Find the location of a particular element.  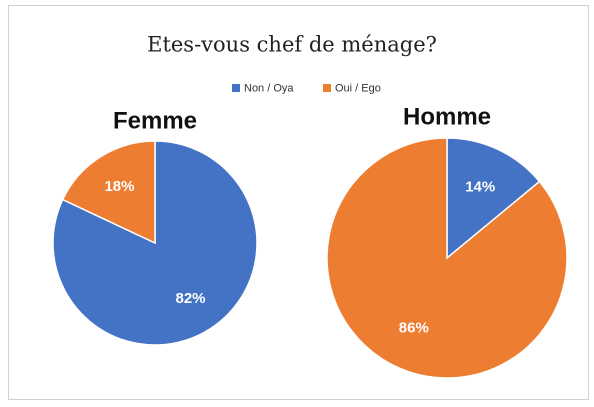

data-label: 86% is located at coordinates (414, 328).